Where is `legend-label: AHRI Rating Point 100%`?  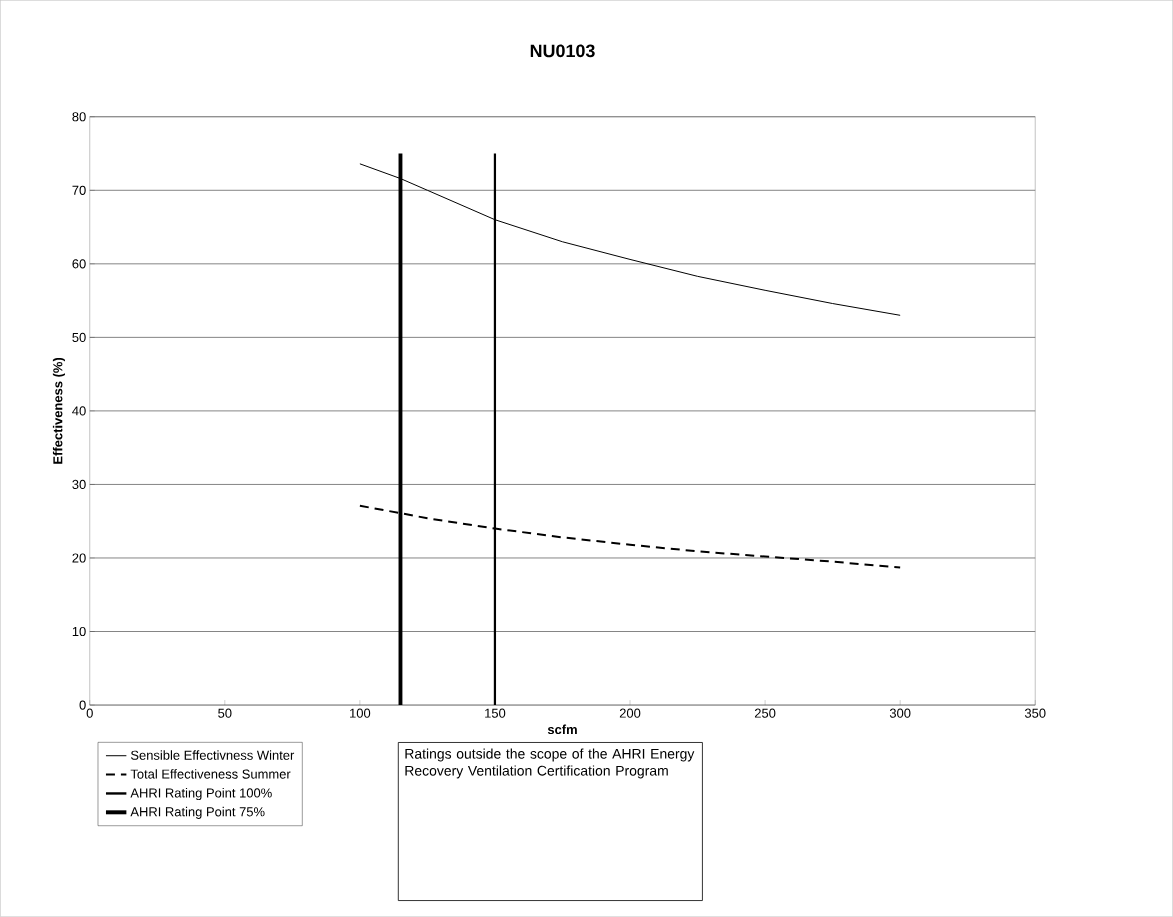
legend-label: AHRI Rating Point 100% is located at coordinates (201, 794).